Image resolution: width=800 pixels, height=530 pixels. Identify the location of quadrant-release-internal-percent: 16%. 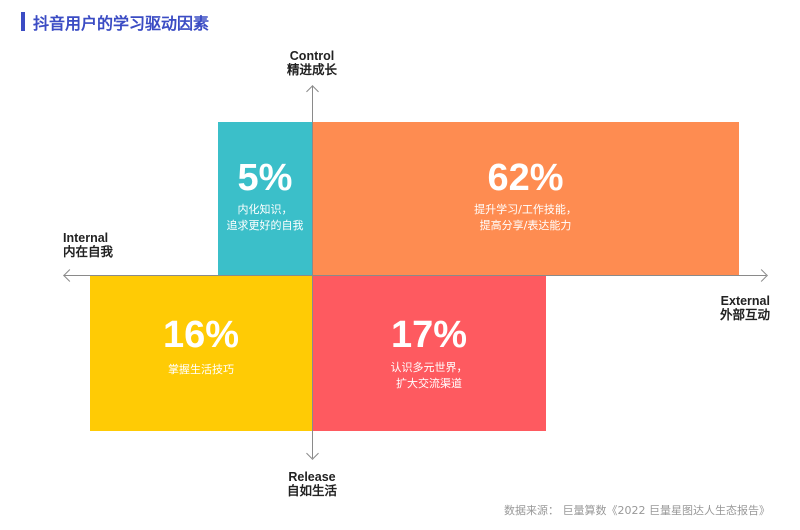
(201, 335).